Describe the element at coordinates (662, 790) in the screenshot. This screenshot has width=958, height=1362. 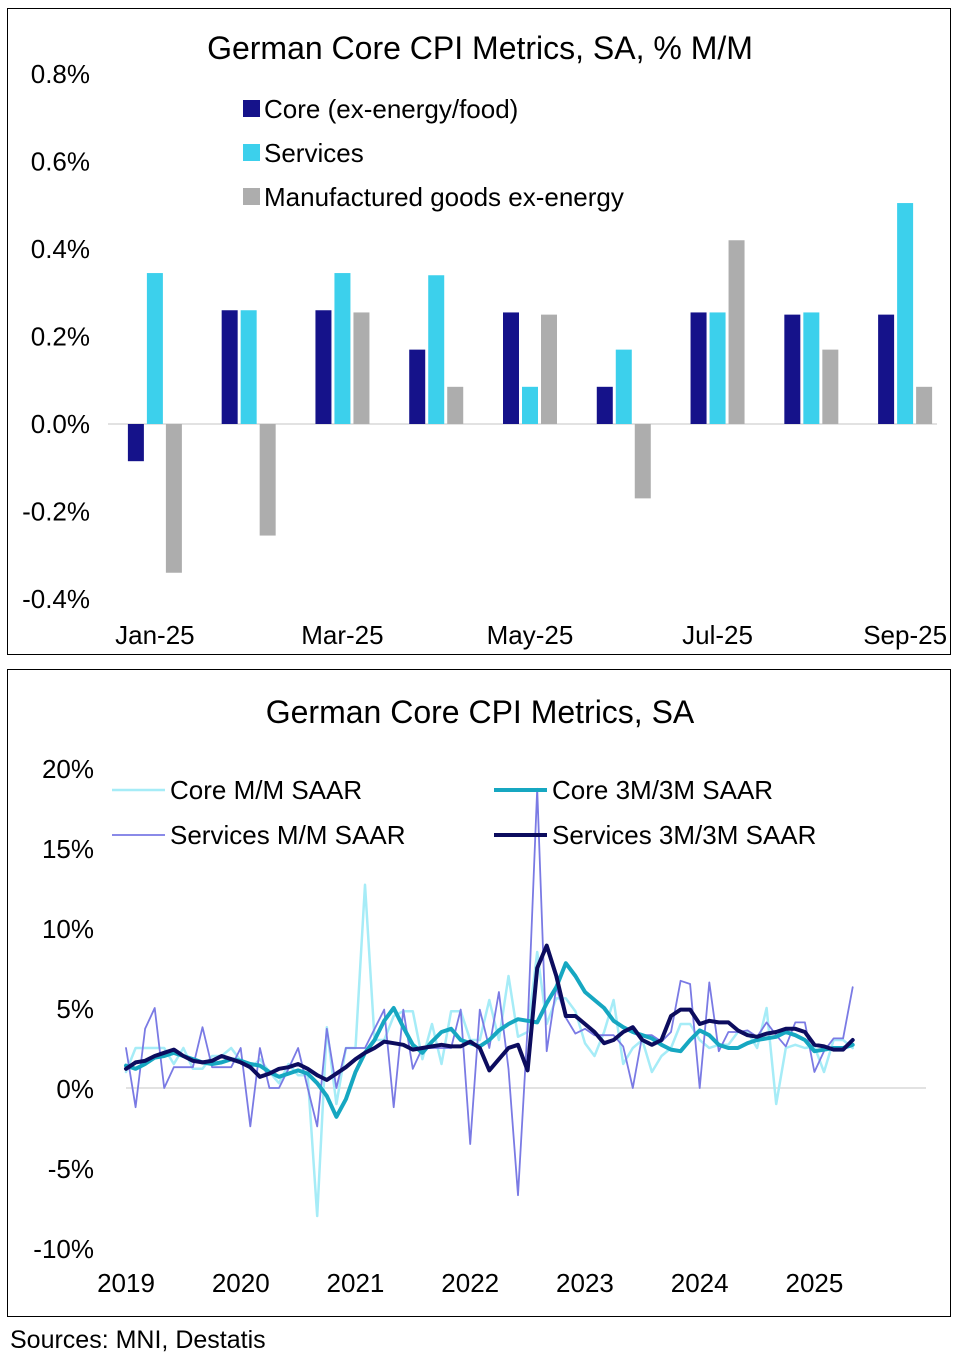
I see `legend-label: Core 3M/3M SAAR` at that location.